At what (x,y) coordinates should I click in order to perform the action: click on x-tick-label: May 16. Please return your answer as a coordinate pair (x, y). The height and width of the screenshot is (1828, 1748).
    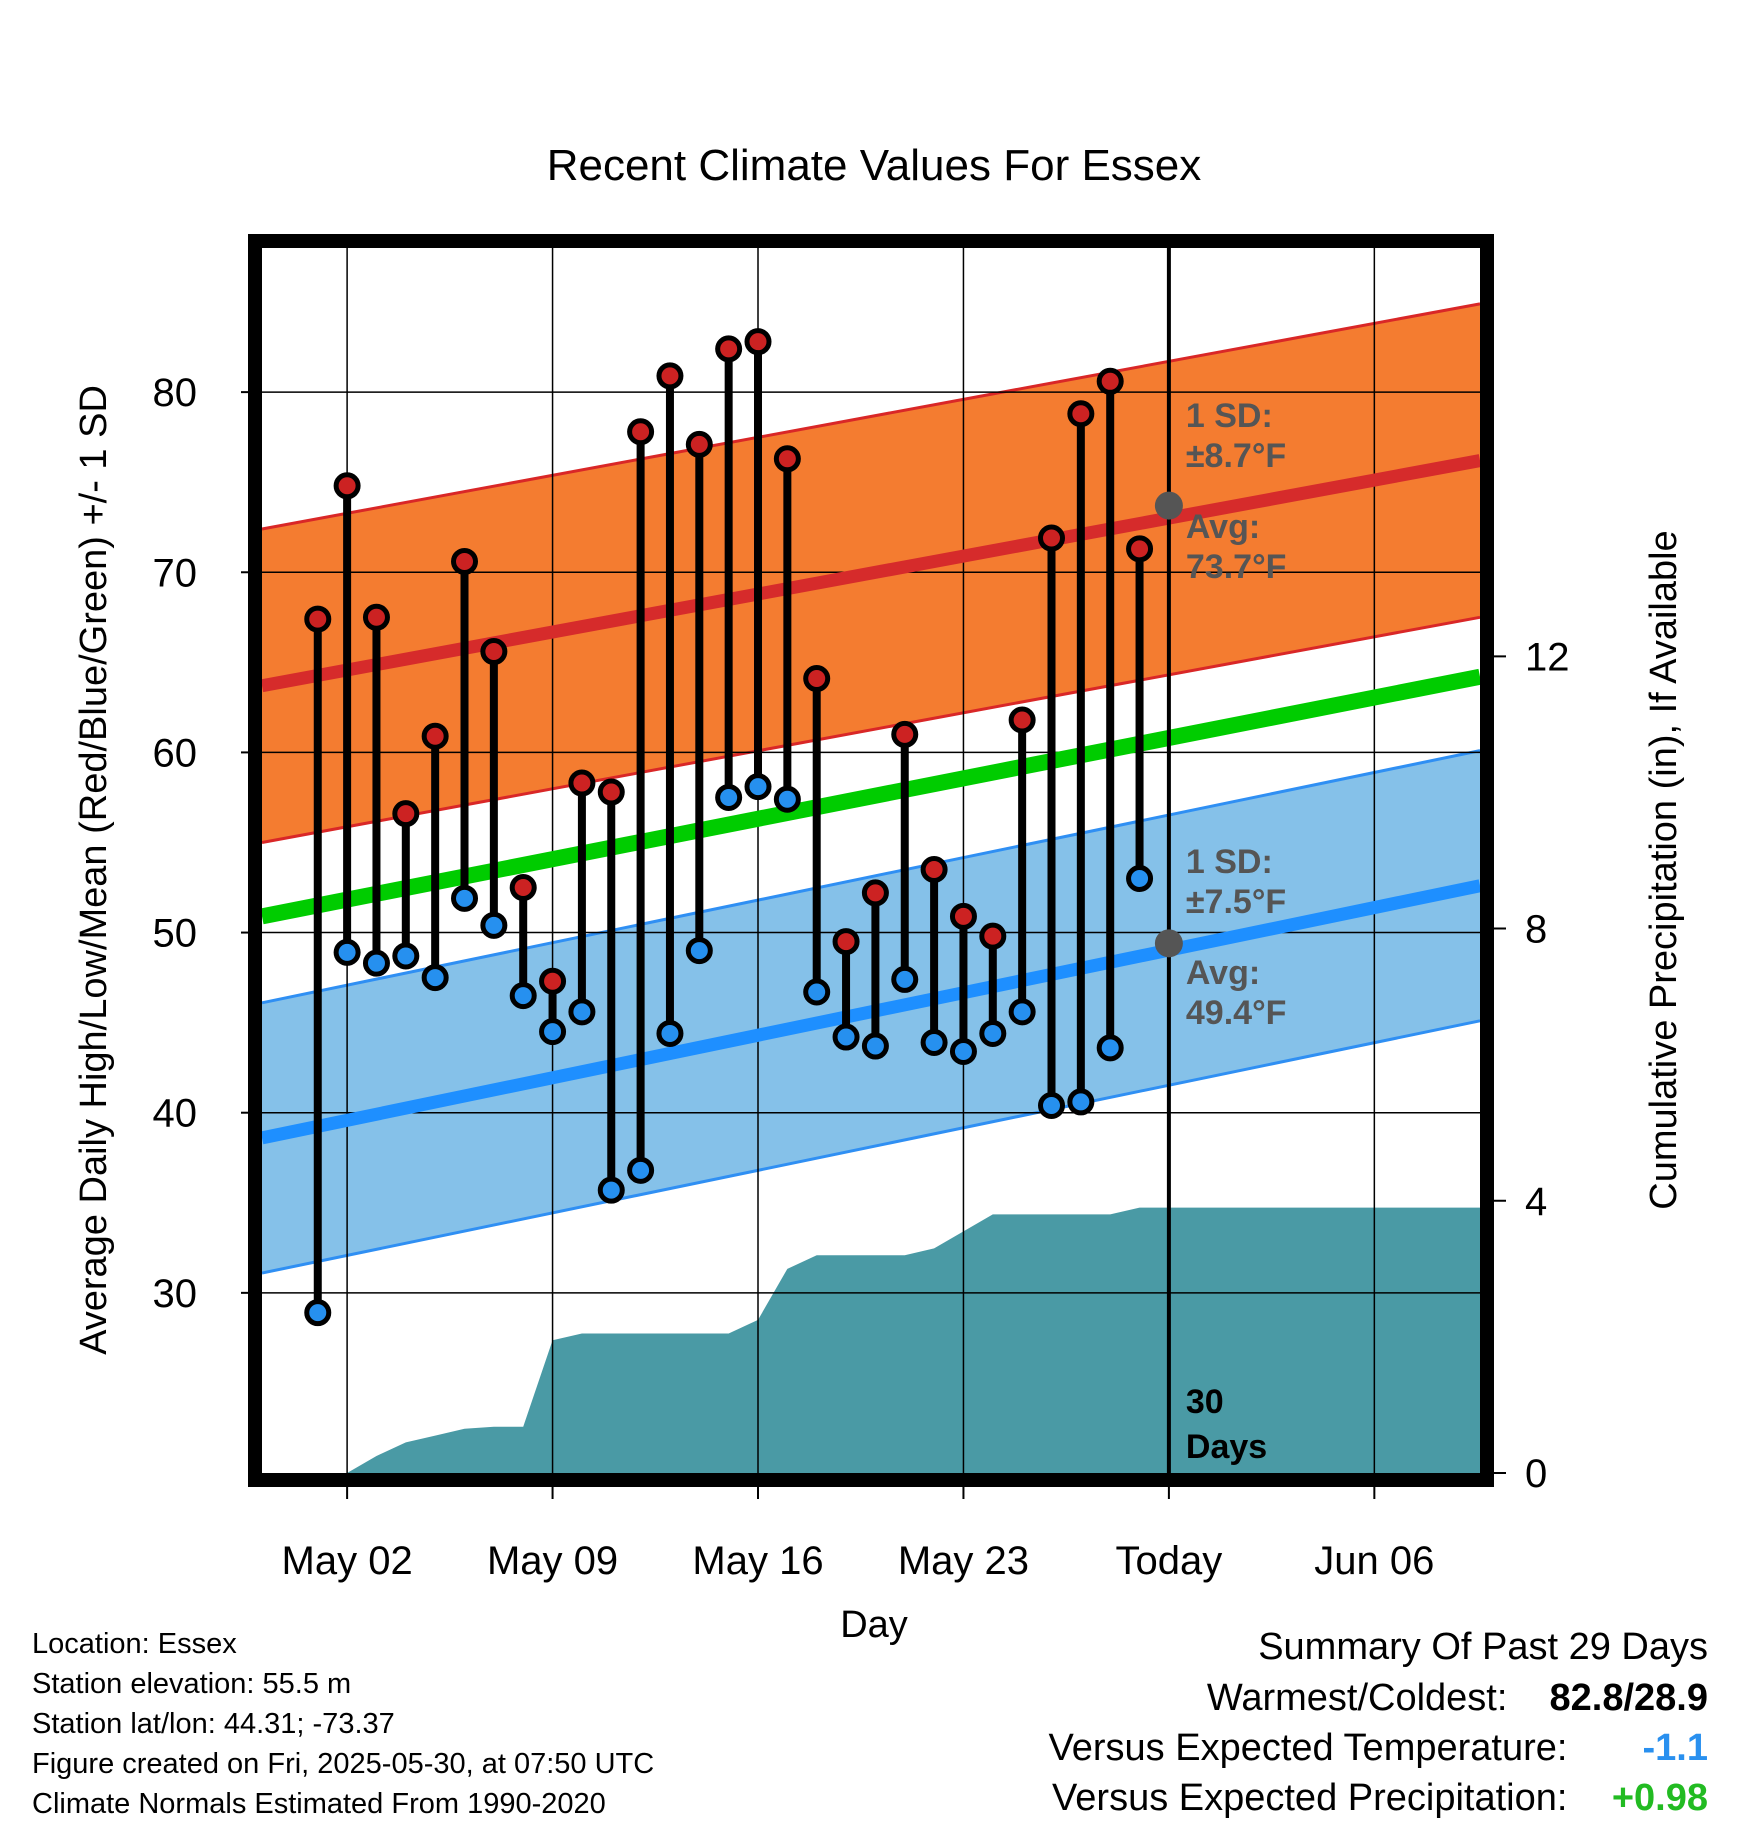
    Looking at the image, I should click on (757, 1561).